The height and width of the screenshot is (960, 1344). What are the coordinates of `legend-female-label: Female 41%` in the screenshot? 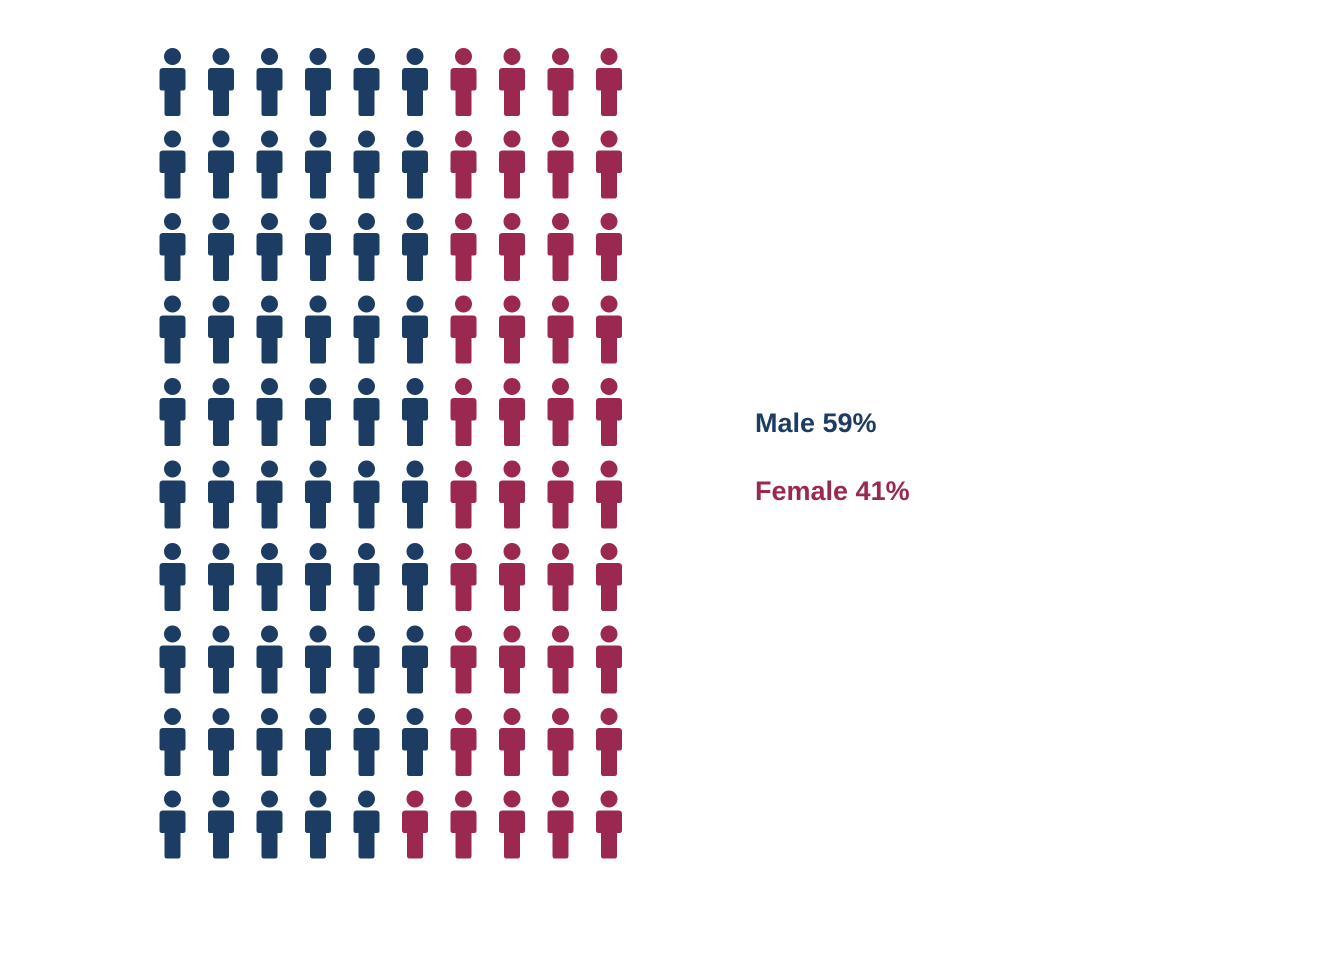 It's located at (832, 491).